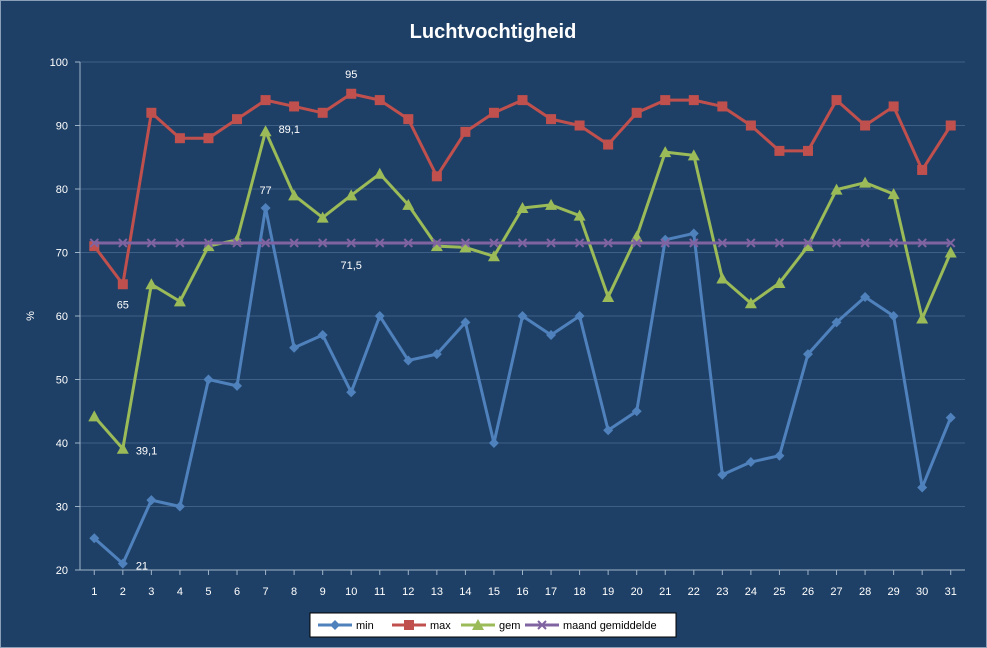 The image size is (987, 648). I want to click on x-tick-label: 15, so click(494, 592).